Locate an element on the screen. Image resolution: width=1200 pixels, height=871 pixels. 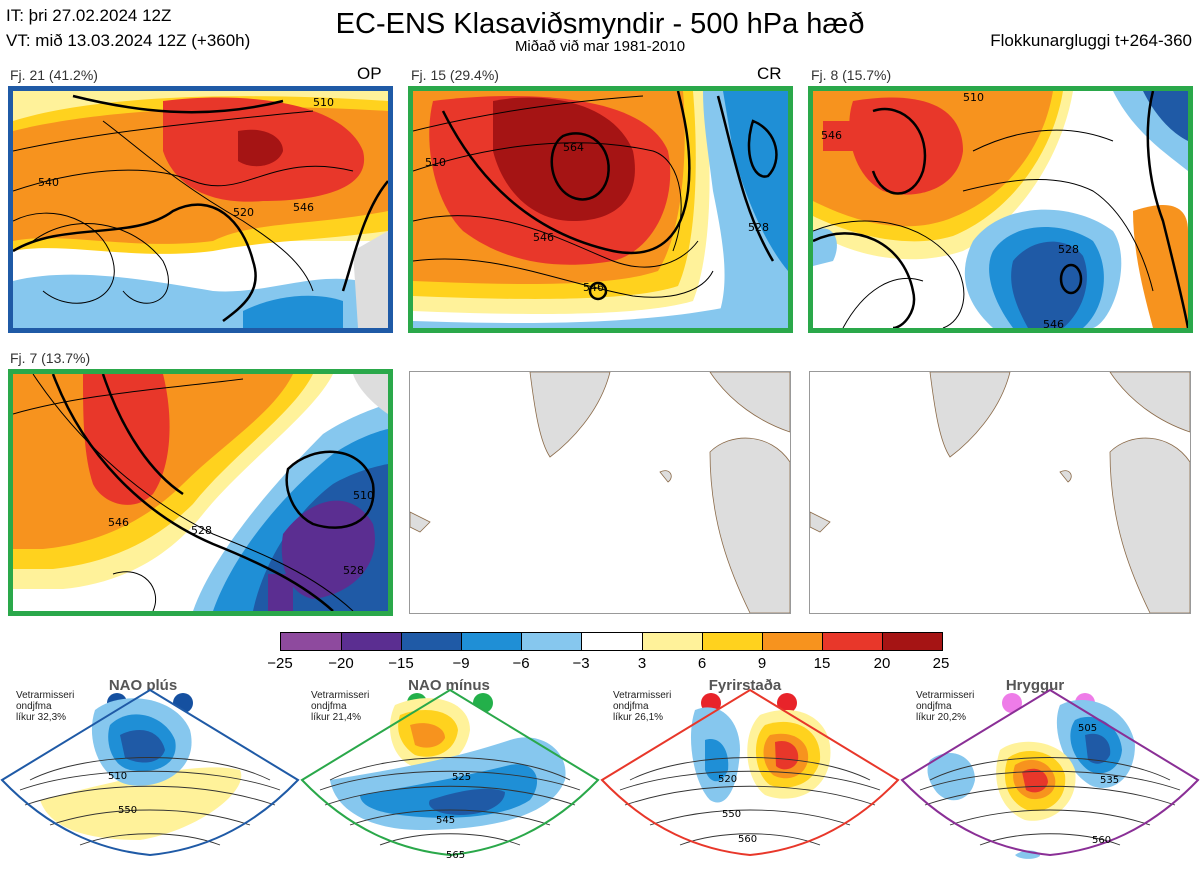
colorbar-tick: 3 is located at coordinates (642, 663).